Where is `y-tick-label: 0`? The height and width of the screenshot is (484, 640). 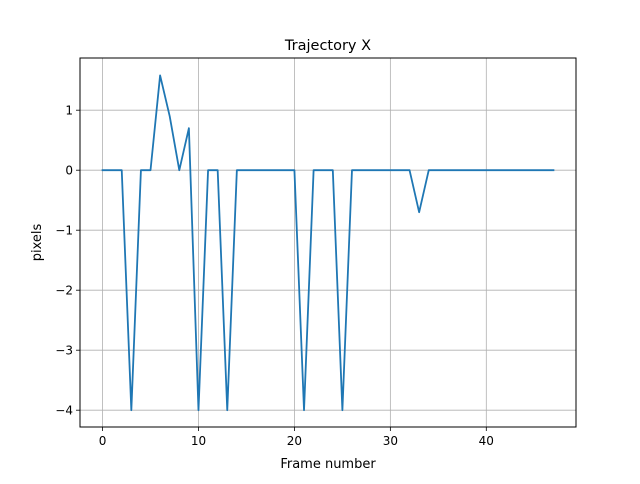 y-tick-label: 0 is located at coordinates (69, 171).